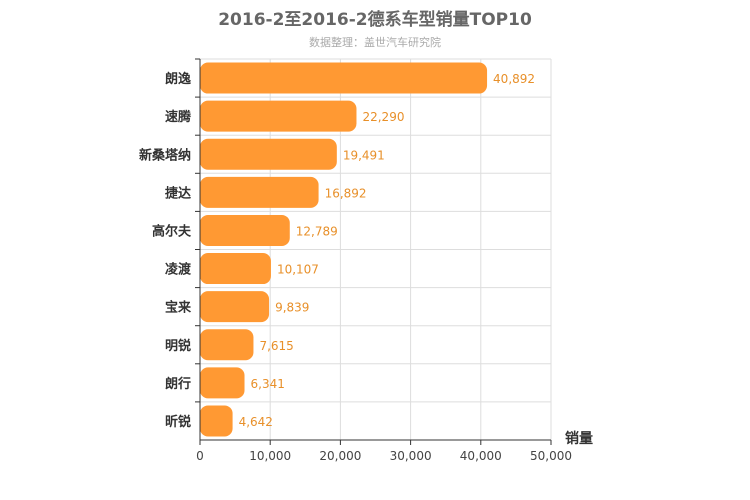 The width and height of the screenshot is (750, 500). I want to click on y-category-label: 捷达, so click(178, 193).